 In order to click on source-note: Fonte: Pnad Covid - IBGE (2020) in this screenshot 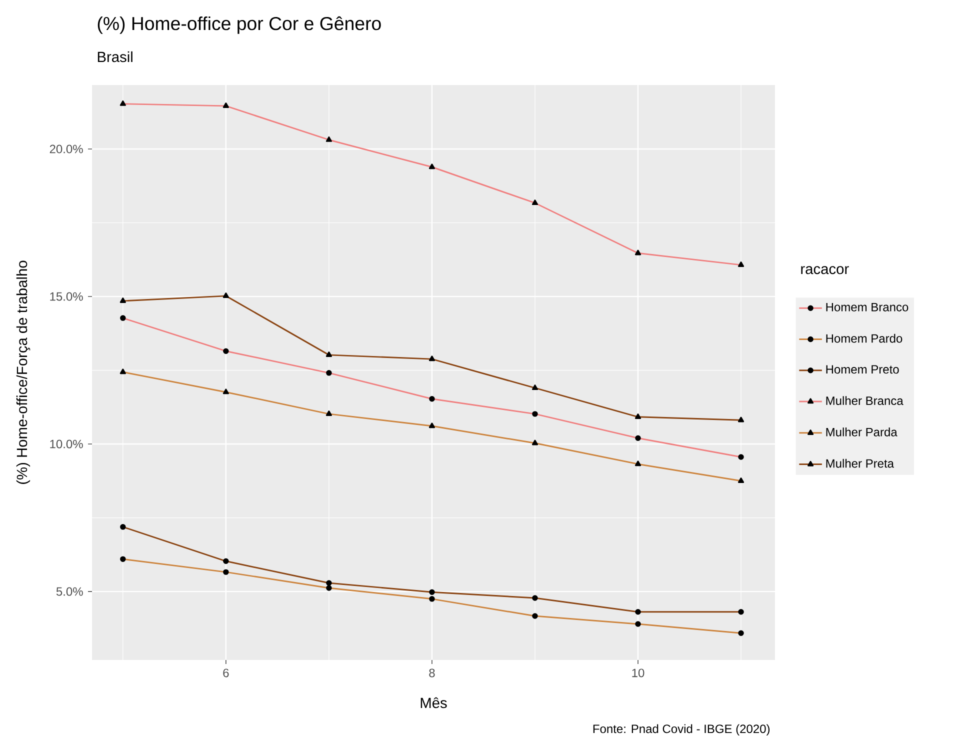, I will do `click(681, 730)`.